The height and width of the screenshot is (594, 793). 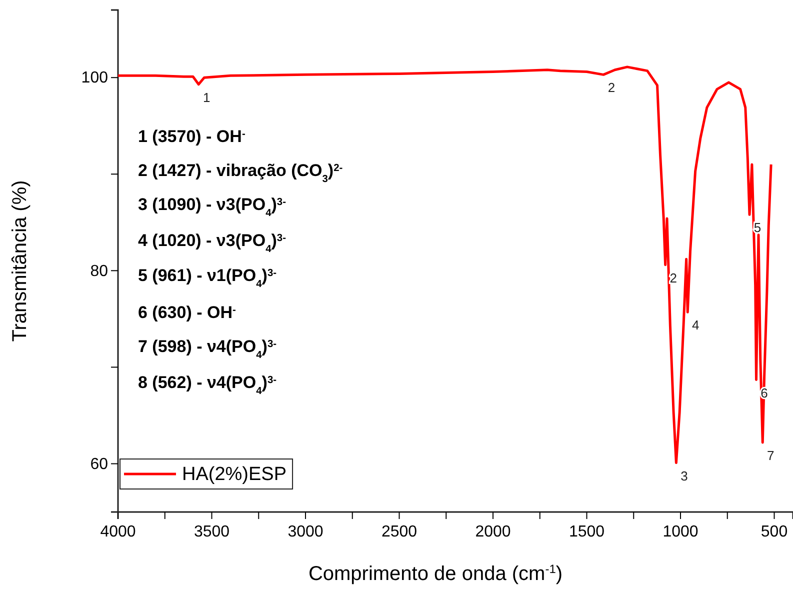 What do you see at coordinates (212, 531) in the screenshot?
I see `x-tick-label: 3500` at bounding box center [212, 531].